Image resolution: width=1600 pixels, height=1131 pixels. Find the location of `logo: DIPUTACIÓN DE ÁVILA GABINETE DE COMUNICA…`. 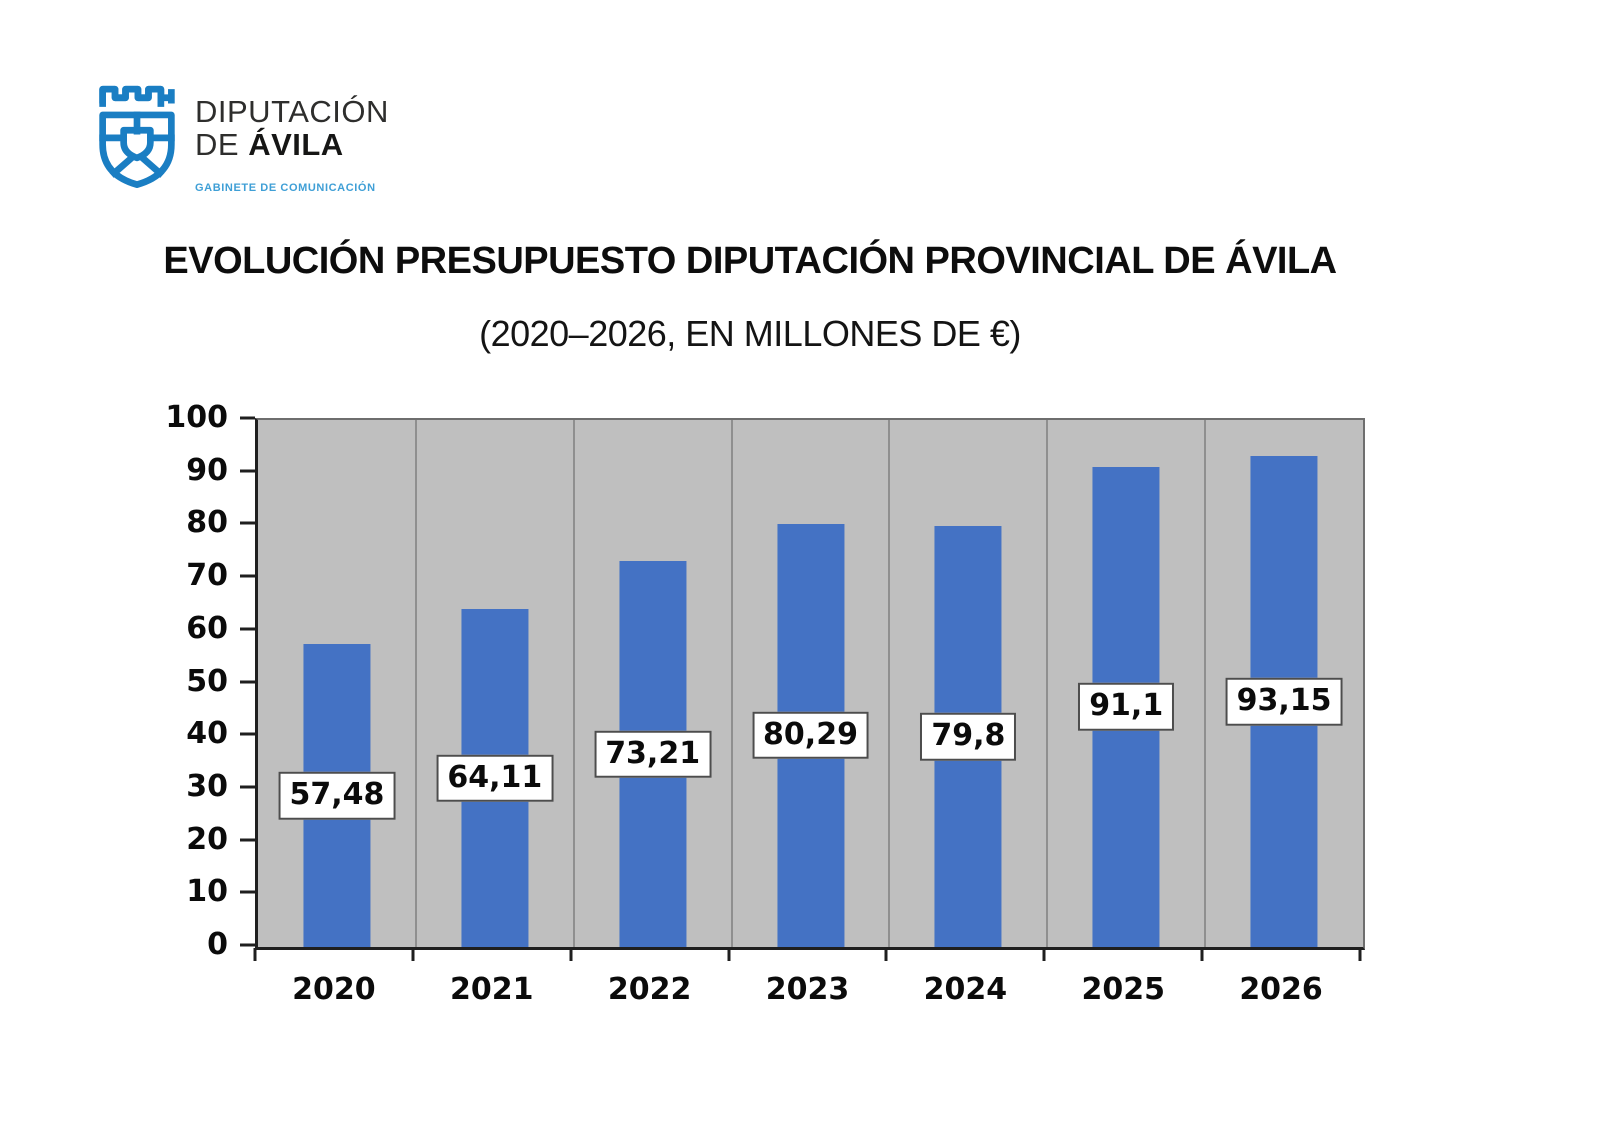

logo: DIPUTACIÓN DE ÁVILA GABINETE DE COMUNICA… is located at coordinates (242, 135).